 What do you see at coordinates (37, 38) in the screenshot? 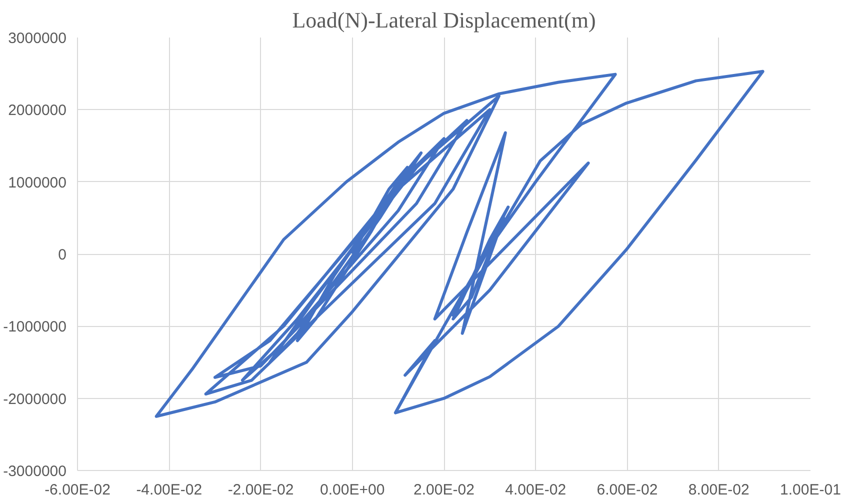
I see `y-tick-label: 3000000` at bounding box center [37, 38].